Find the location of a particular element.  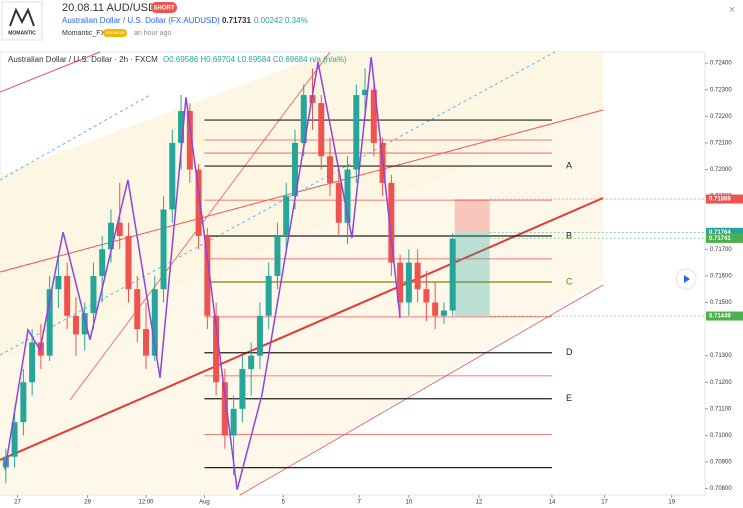

premium-text: PREMIUM is located at coordinates (115, 32).